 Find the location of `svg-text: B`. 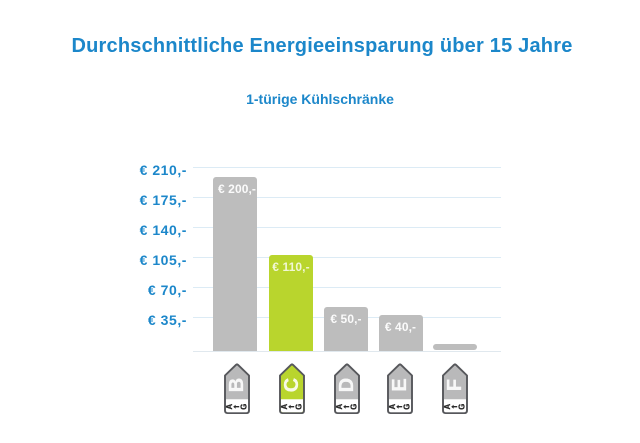

svg-text: B is located at coordinates (237, 384).